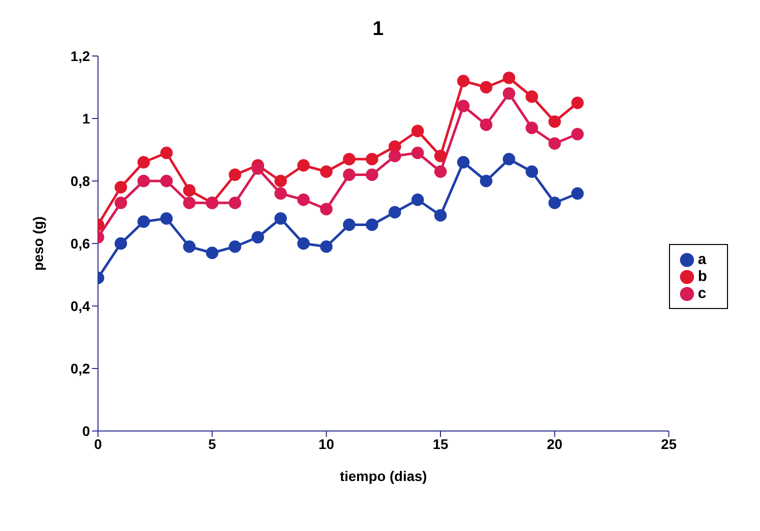  Describe the element at coordinates (378, 29) in the screenshot. I see `chart-title: 1` at that location.